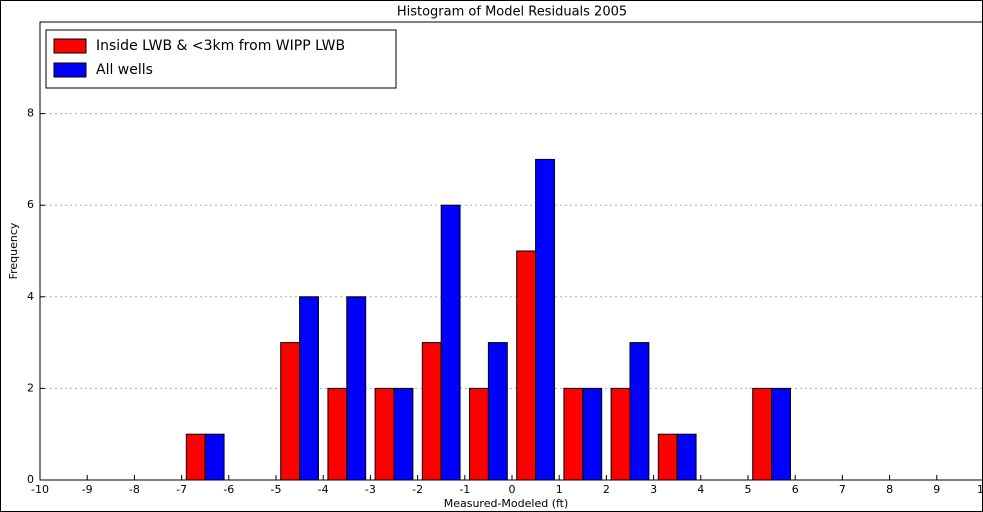  What do you see at coordinates (30, 387) in the screenshot?
I see `y-tick-label: 2` at bounding box center [30, 387].